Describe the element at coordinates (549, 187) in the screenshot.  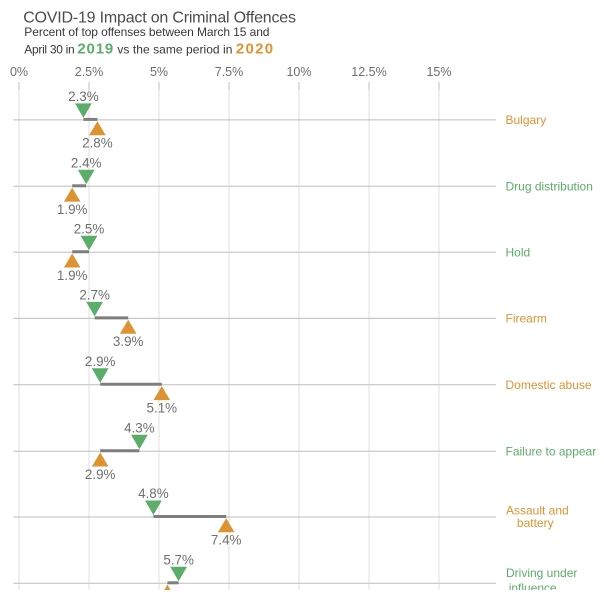
I see `svg-text: Drug distribution` at that location.